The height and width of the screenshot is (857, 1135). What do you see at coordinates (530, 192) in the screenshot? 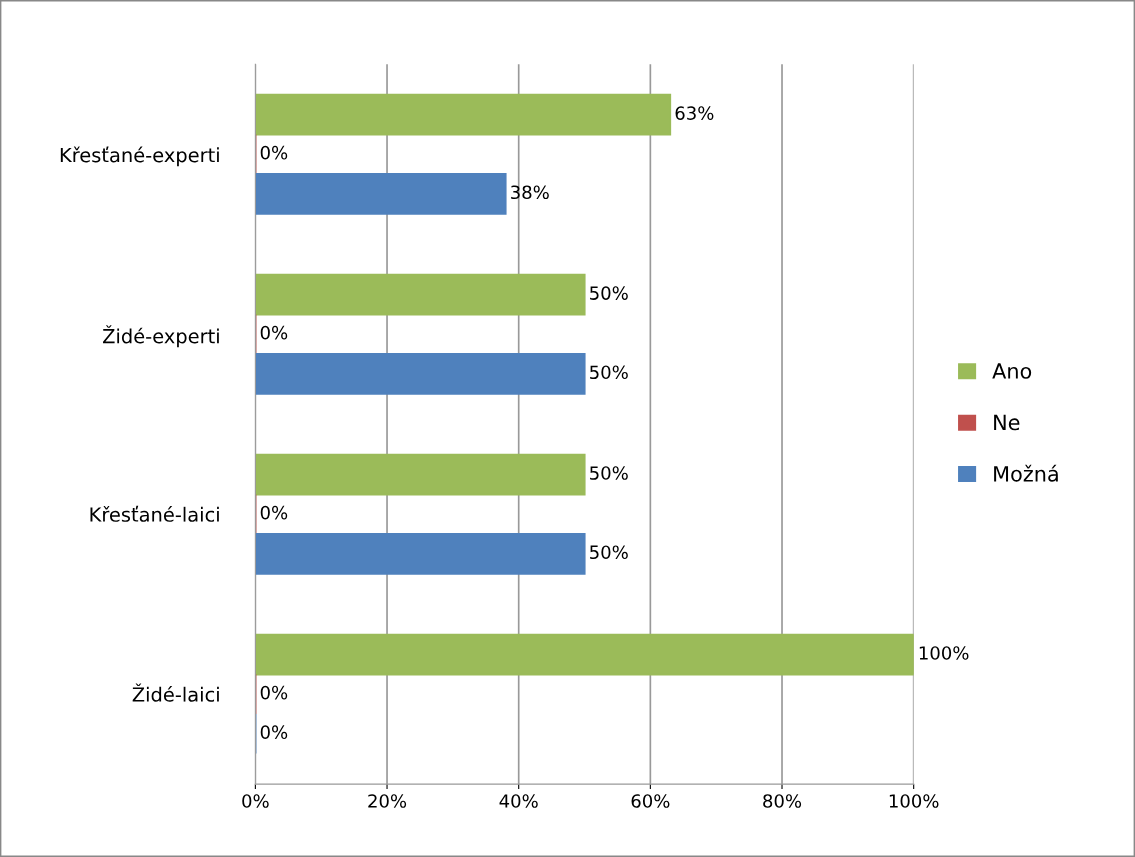
I see `data-label: 38%` at bounding box center [530, 192].